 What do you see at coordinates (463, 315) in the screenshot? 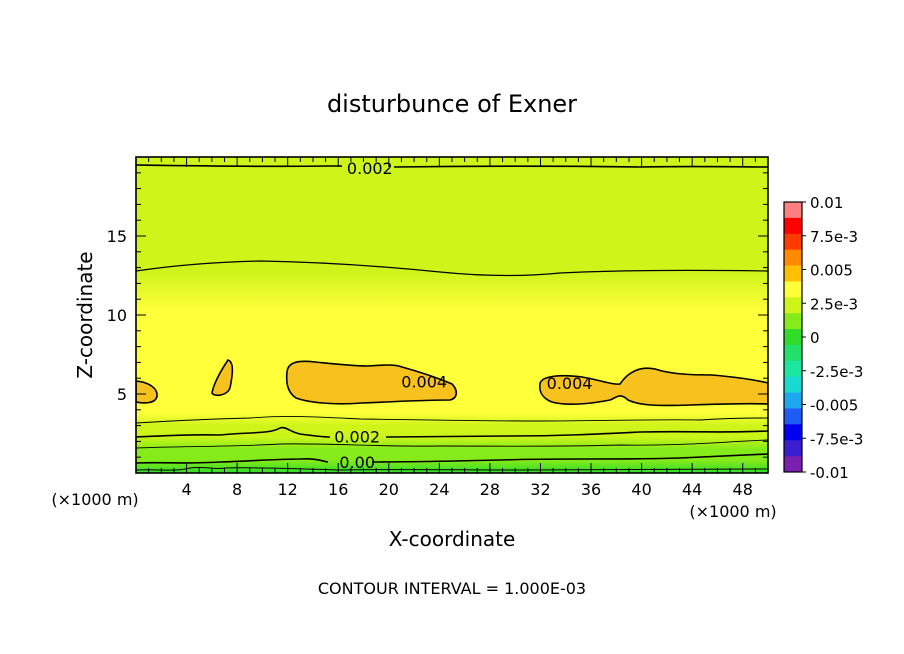
I see `contour-labels: 0.002 0.004 0.004 0.002 0.00` at bounding box center [463, 315].